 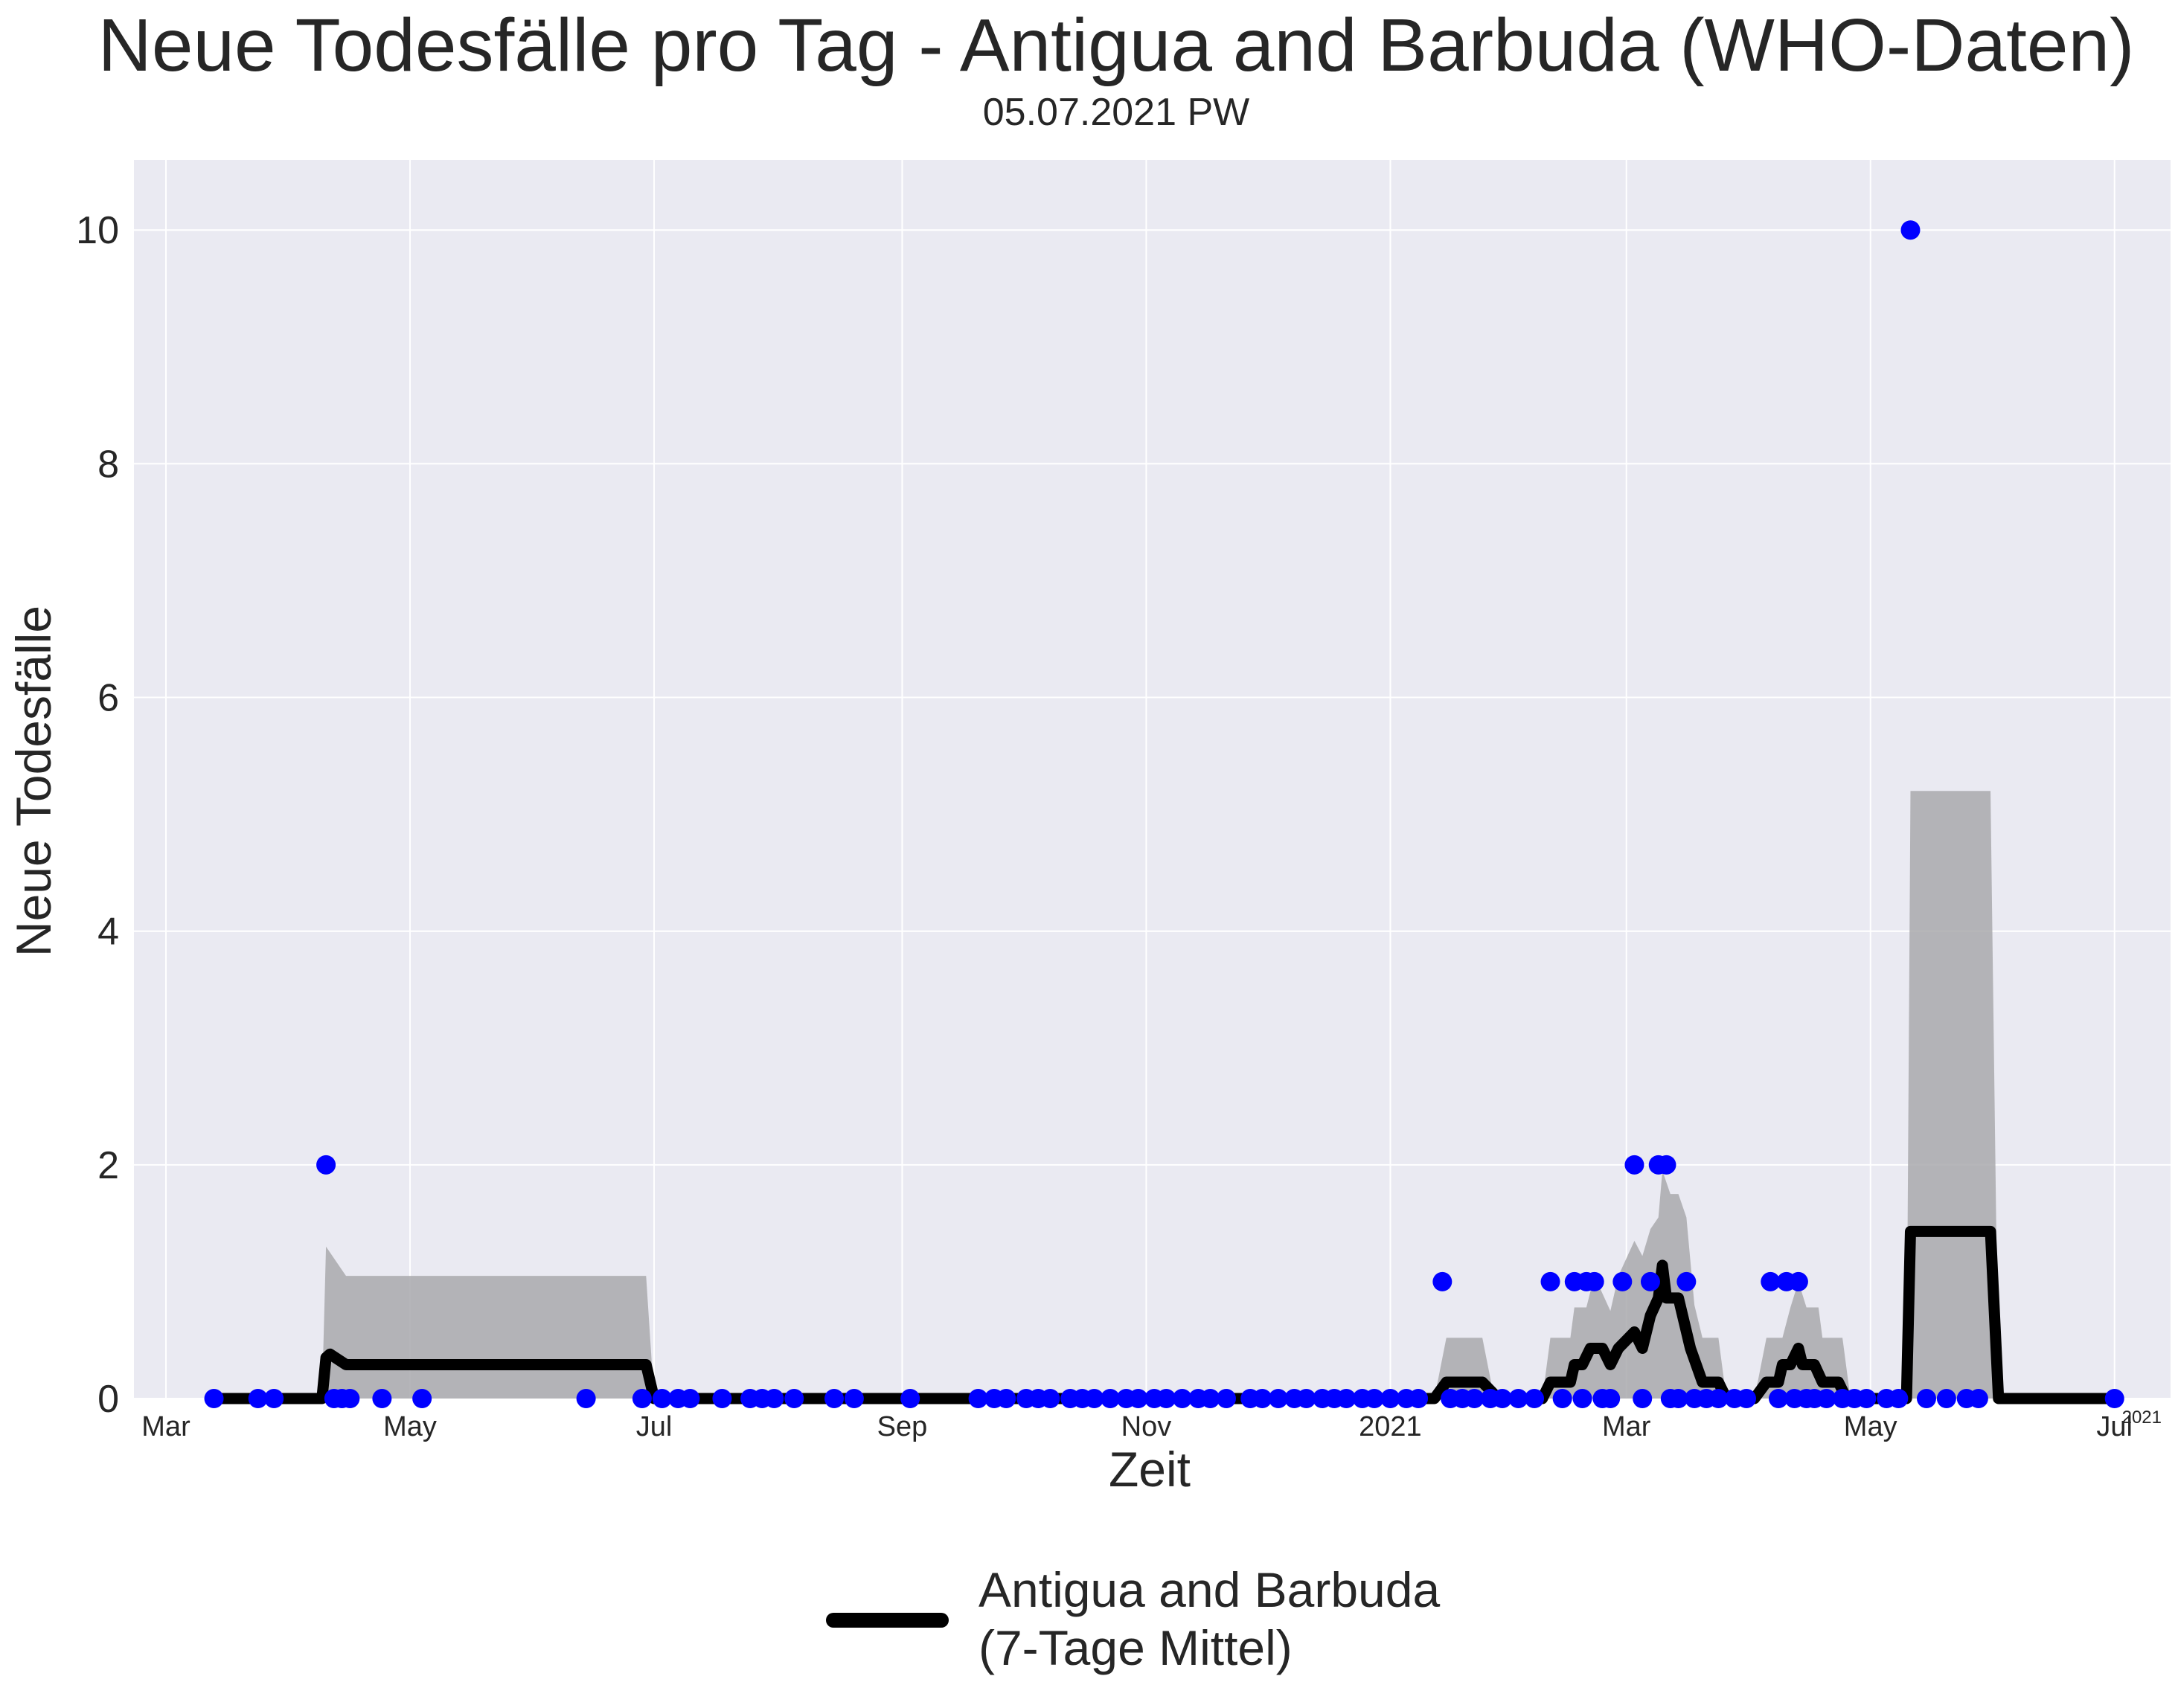 I want to click on legend-label-line2: (7-Tage Mittel), so click(x=1136, y=1647).